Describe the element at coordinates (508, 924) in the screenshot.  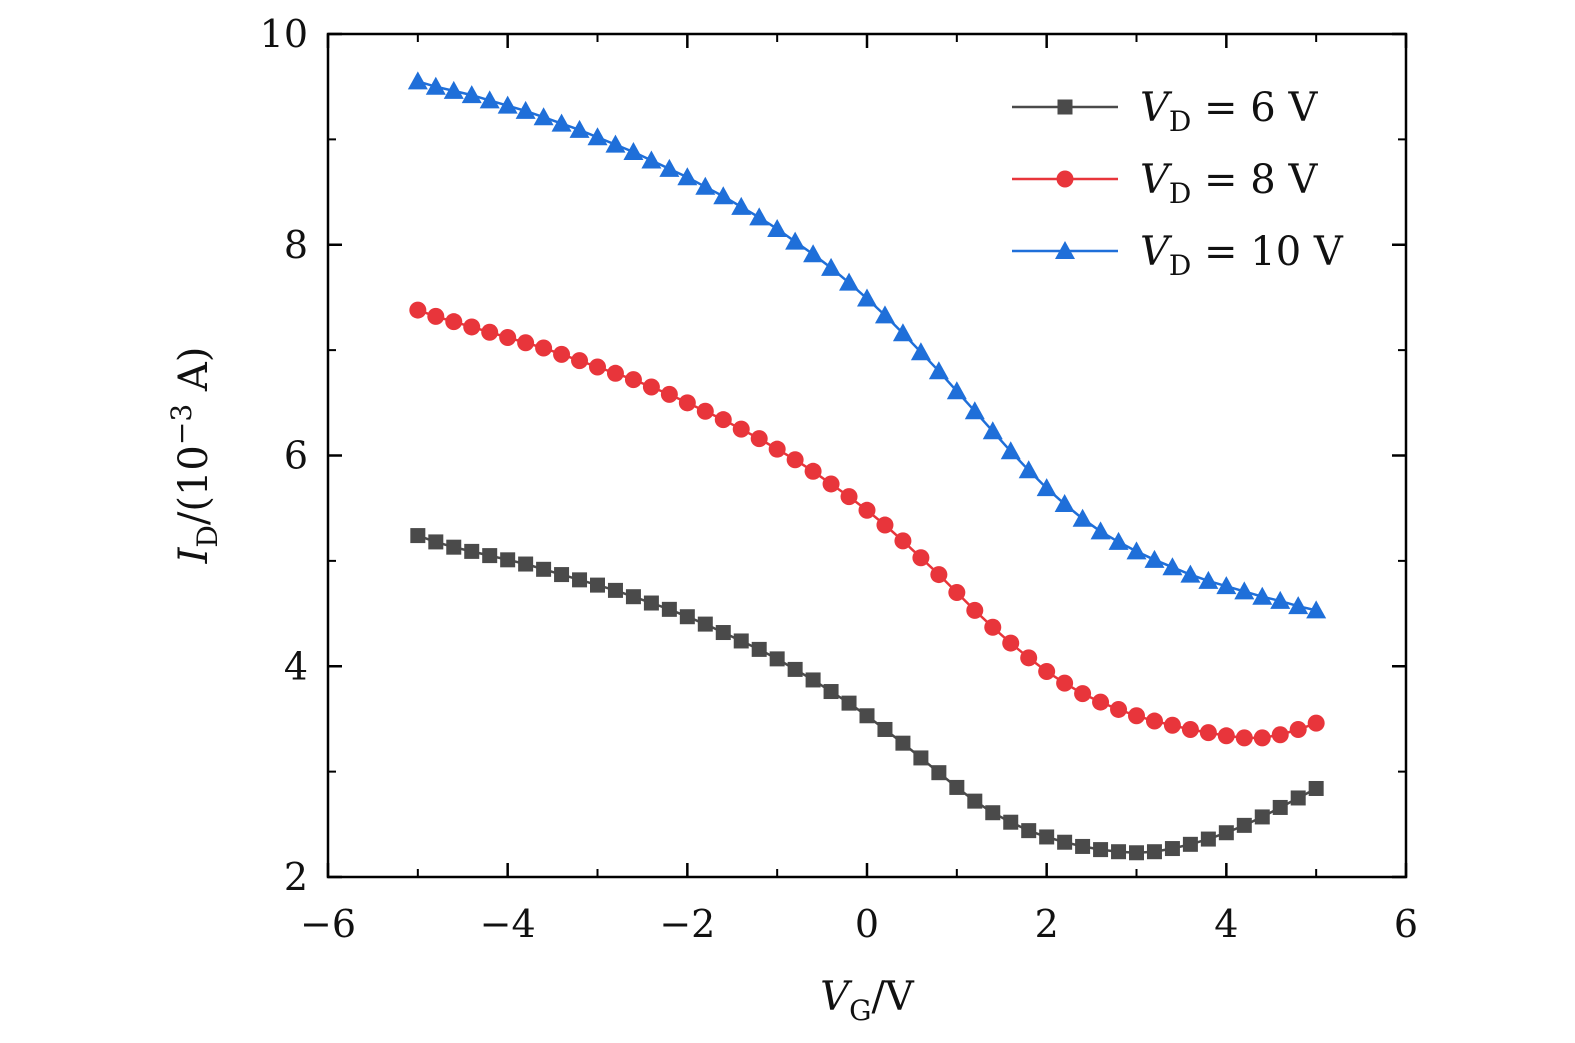
I see `x-tick-label: −4` at that location.